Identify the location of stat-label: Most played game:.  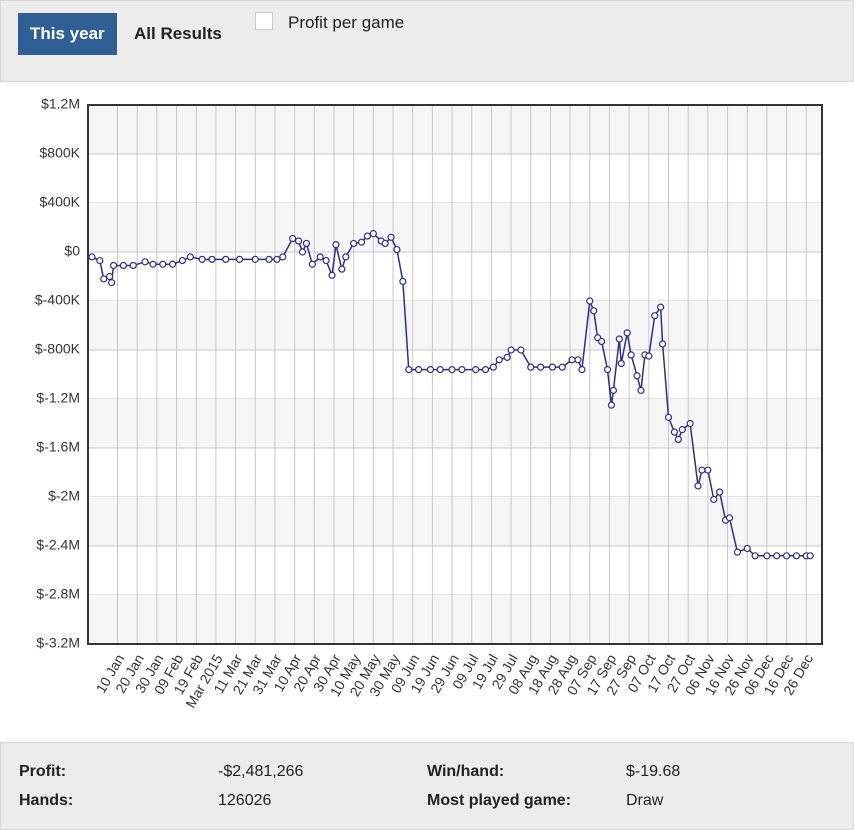
(499, 800).